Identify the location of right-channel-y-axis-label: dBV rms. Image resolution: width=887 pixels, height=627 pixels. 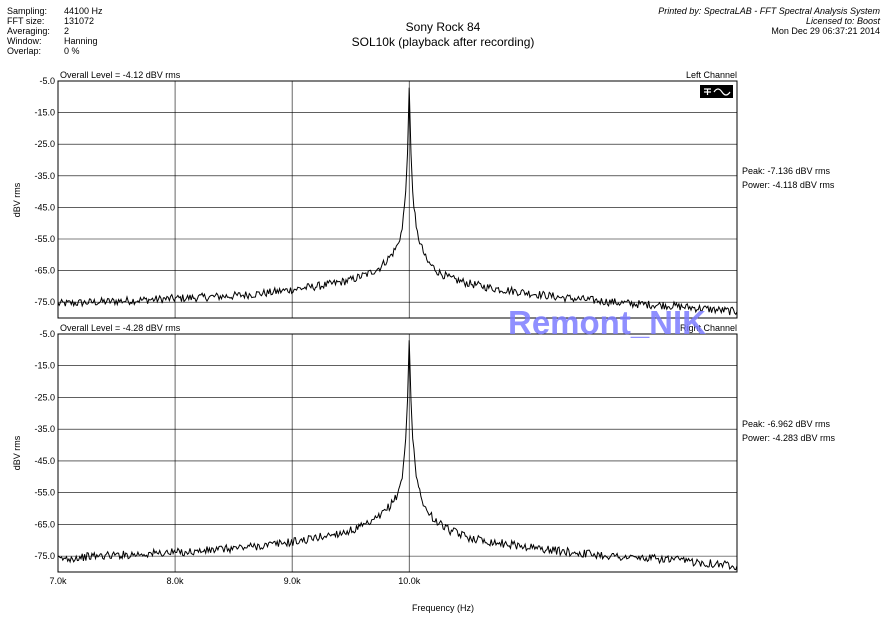
(17, 452).